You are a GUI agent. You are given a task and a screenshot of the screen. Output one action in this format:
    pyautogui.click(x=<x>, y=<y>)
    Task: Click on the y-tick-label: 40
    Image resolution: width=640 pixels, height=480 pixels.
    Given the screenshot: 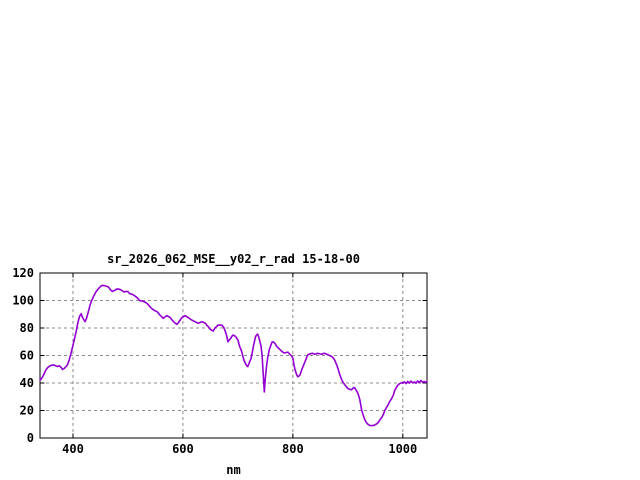 What is the action you would take?
    pyautogui.click(x=27, y=383)
    